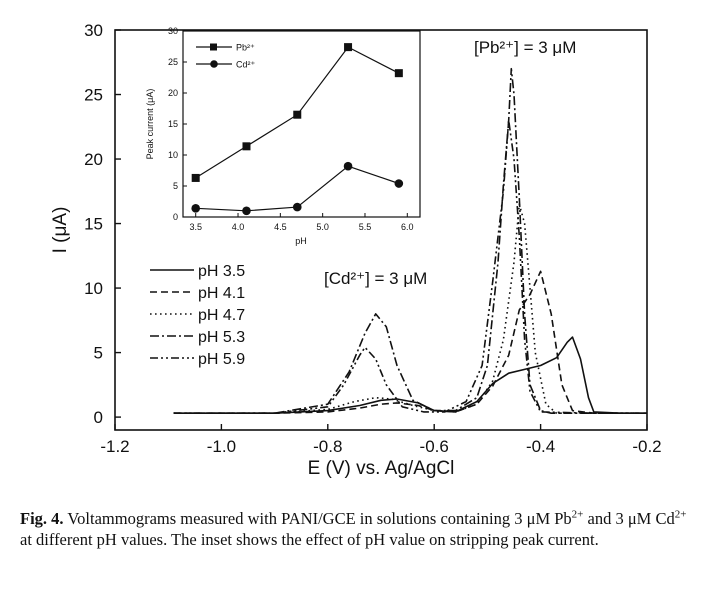 This screenshot has height=590, width=704. I want to click on inset-y-tick-label: 15, so click(173, 124).